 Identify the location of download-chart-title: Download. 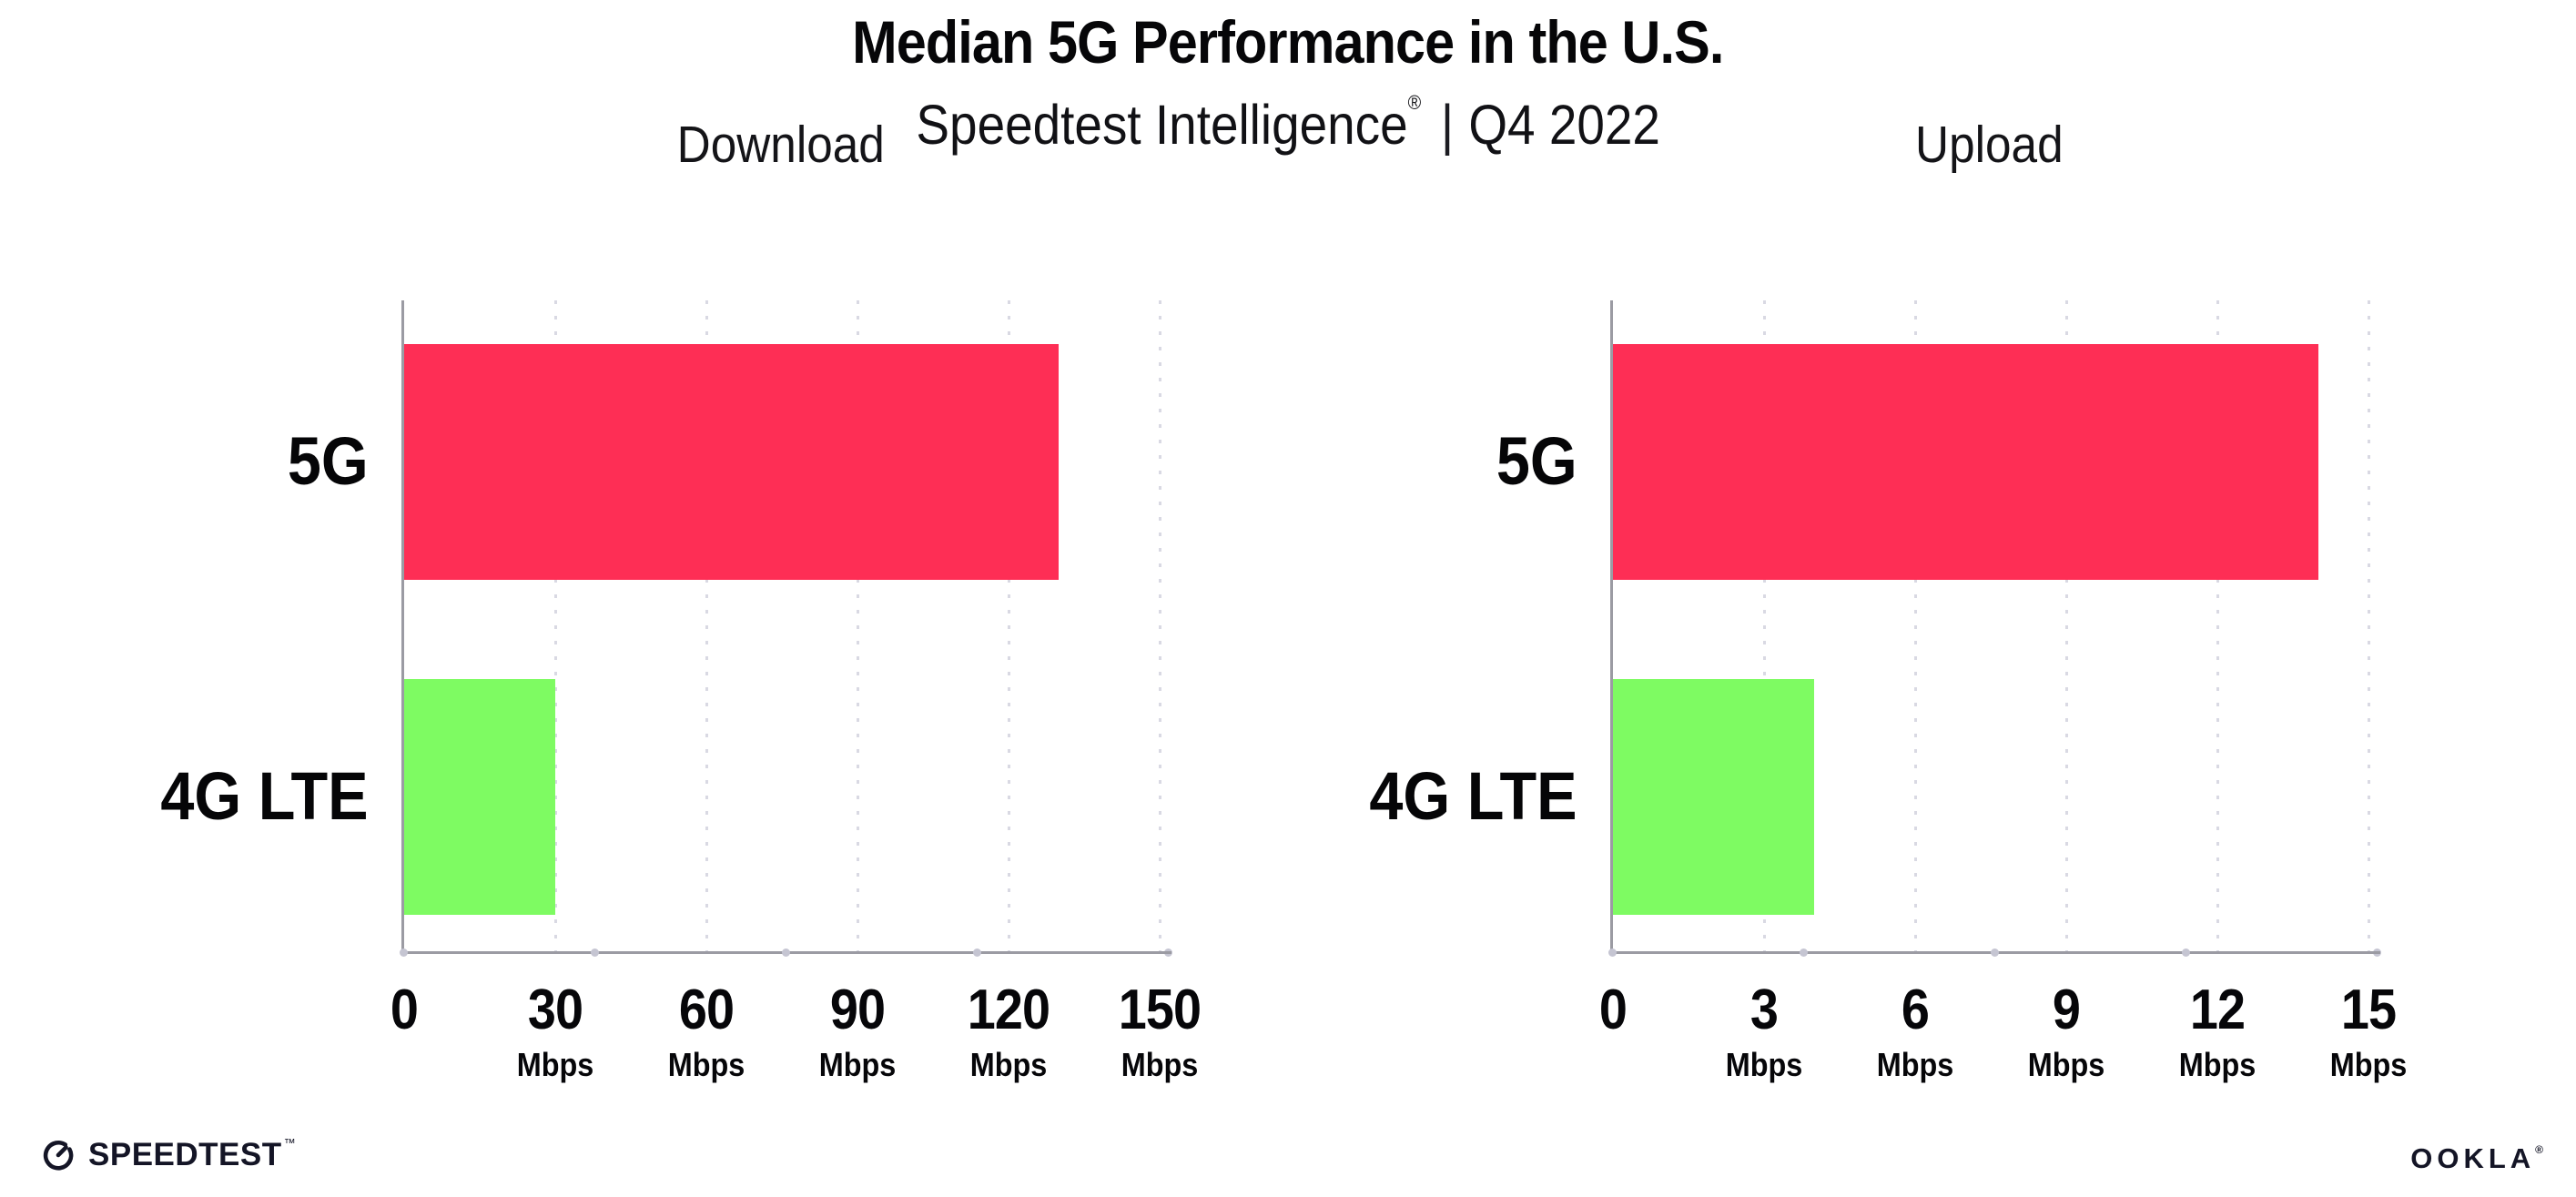
(780, 145).